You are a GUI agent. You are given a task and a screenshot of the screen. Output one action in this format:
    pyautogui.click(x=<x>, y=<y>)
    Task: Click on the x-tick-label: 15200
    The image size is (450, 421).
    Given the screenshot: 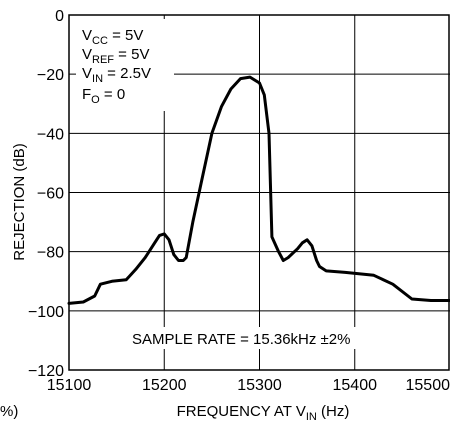 What is the action you would take?
    pyautogui.click(x=164, y=385)
    